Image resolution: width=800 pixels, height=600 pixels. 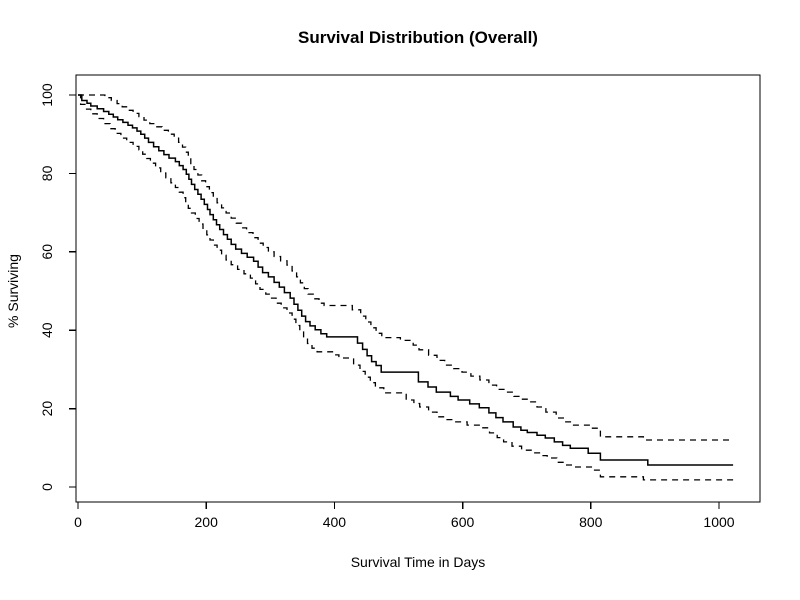 What do you see at coordinates (13, 291) in the screenshot?
I see `y-axis-label: % Surviving` at bounding box center [13, 291].